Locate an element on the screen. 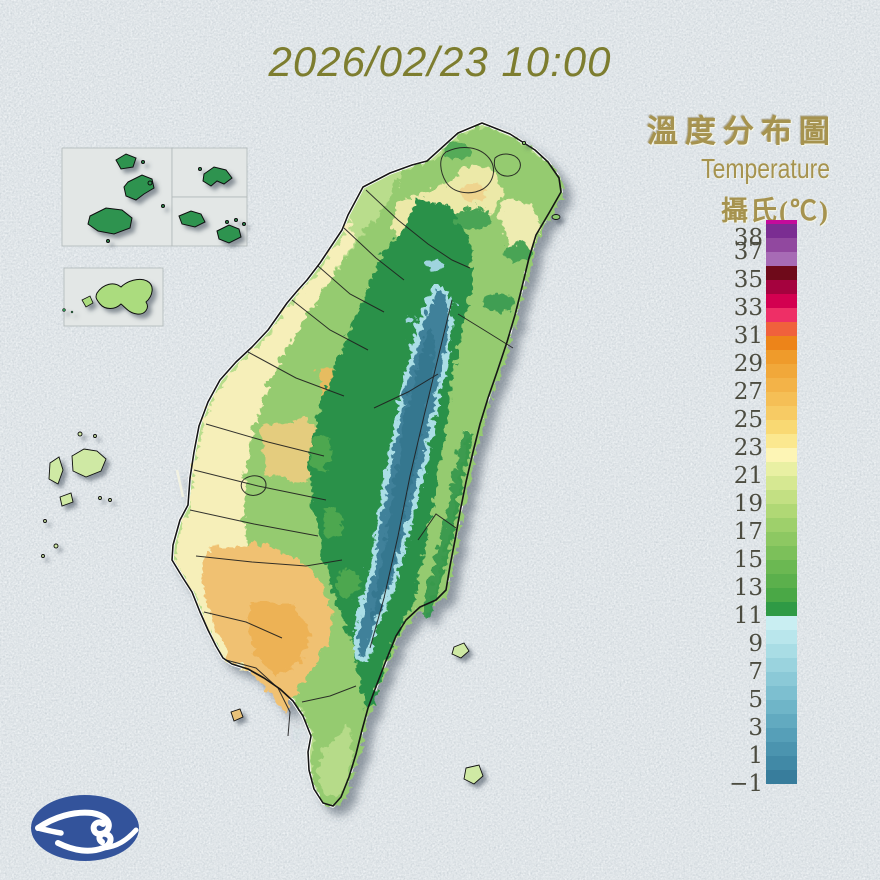 The height and width of the screenshot is (880, 880). sandbar is located at coordinates (180, 483).